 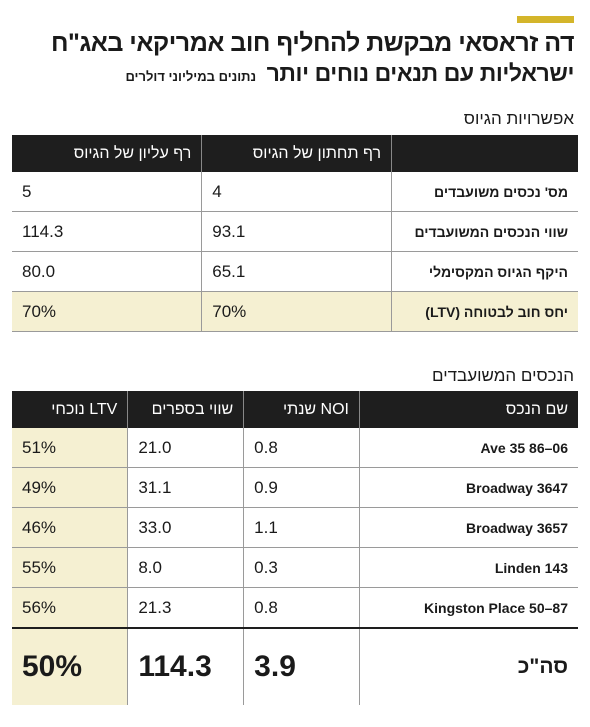 I want to click on book-value: 33.0, so click(x=185, y=527).